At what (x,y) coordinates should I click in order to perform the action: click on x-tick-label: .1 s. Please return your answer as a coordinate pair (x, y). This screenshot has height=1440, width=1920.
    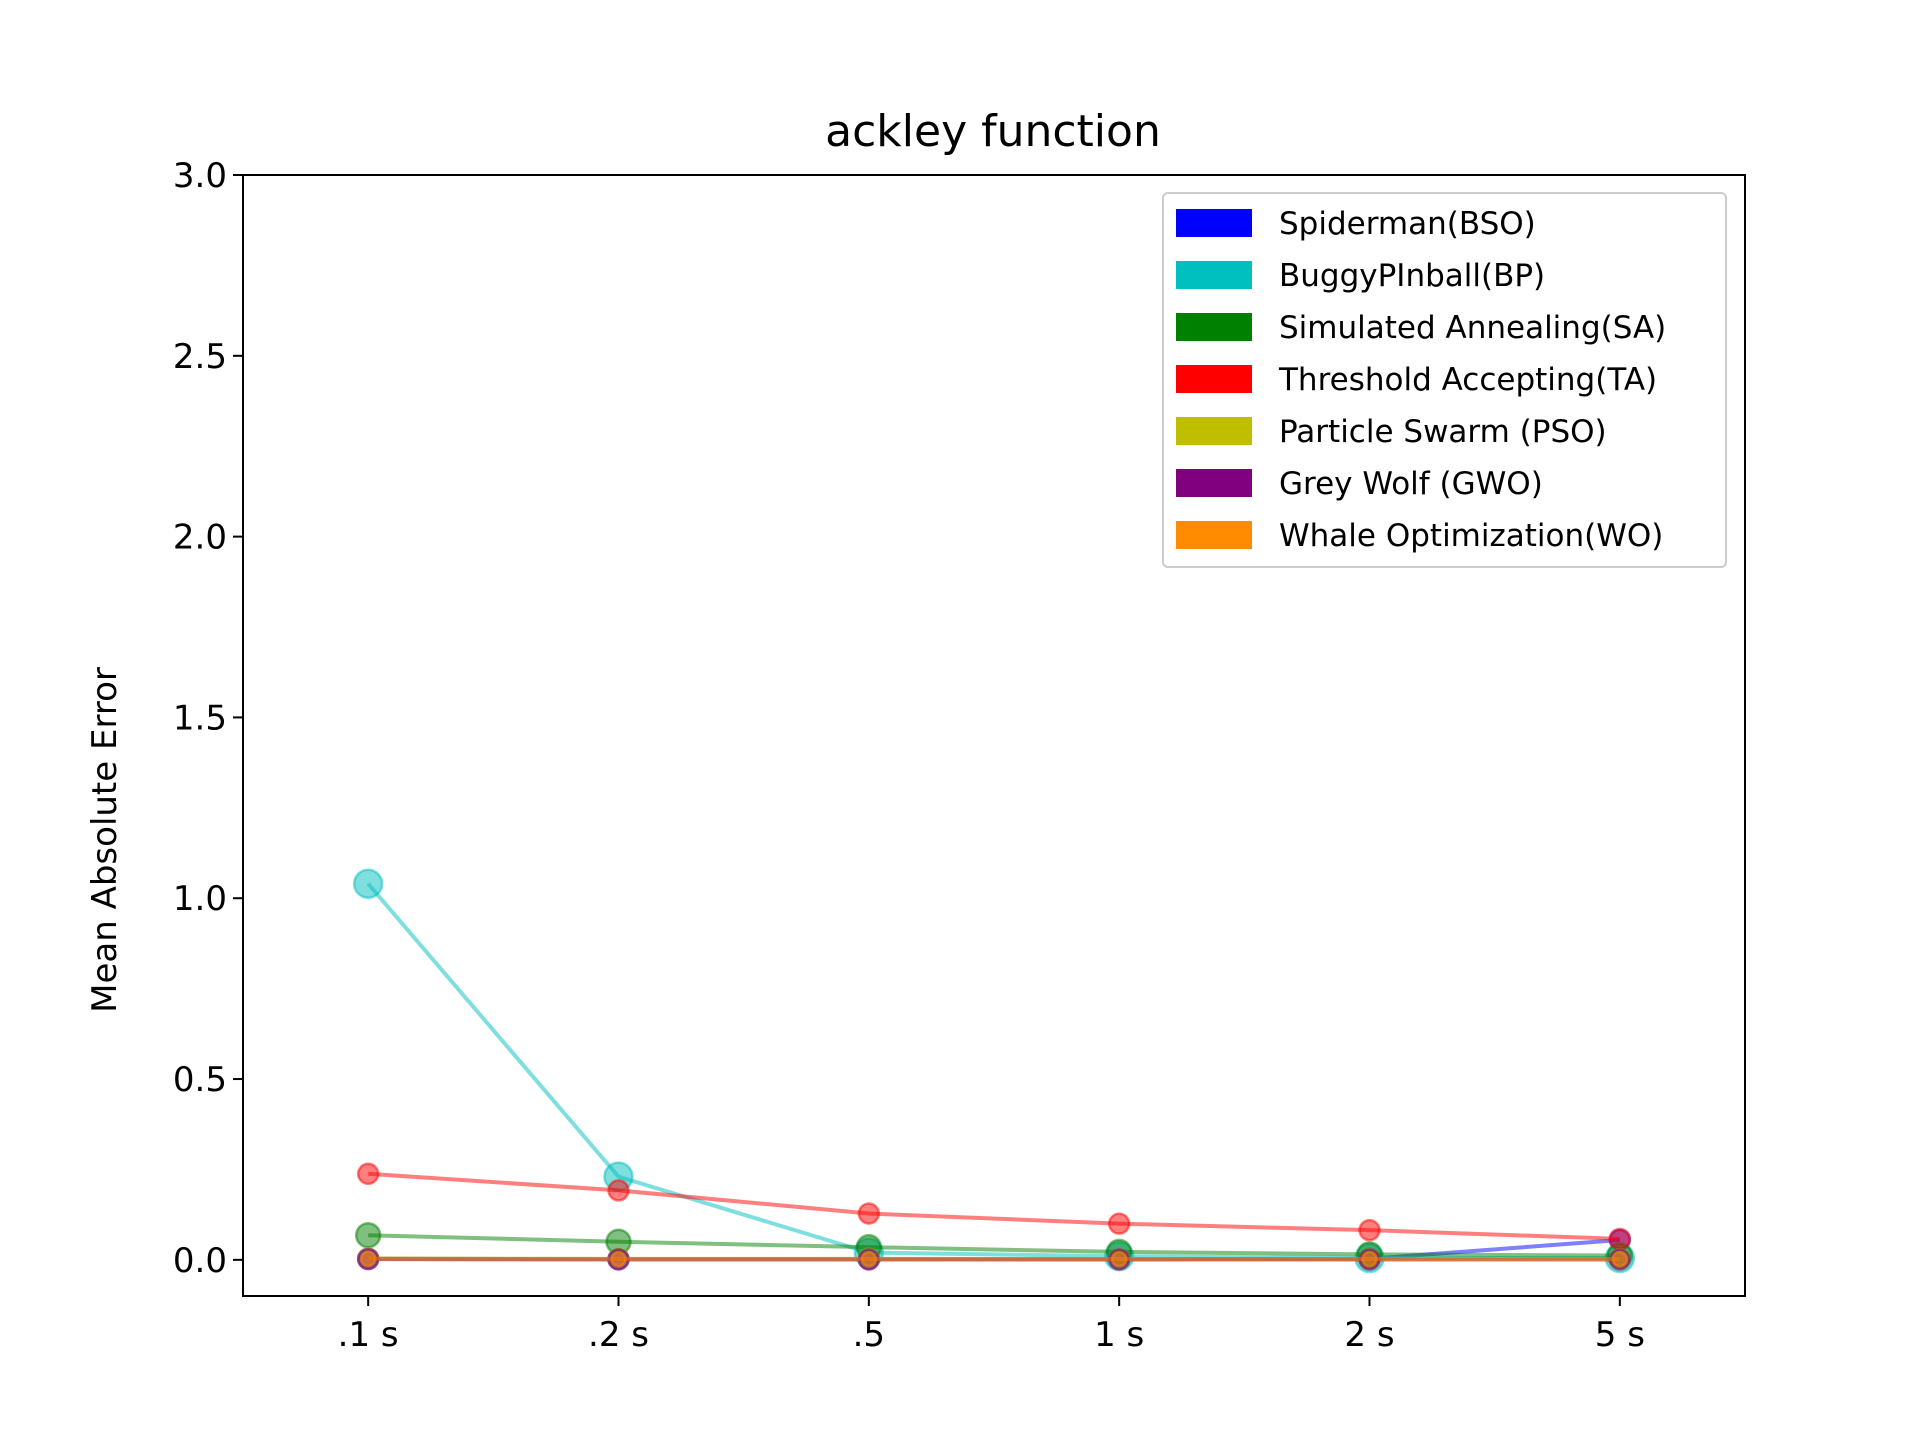
    Looking at the image, I should click on (368, 1335).